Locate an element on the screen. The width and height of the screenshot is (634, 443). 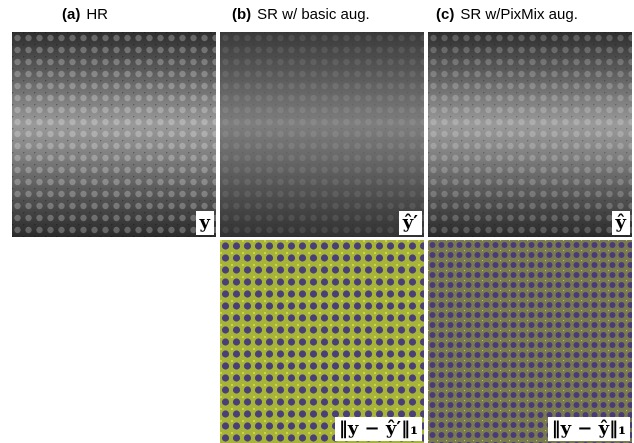
caption: (c) SR w/PixMix aug. is located at coordinates (507, 14).